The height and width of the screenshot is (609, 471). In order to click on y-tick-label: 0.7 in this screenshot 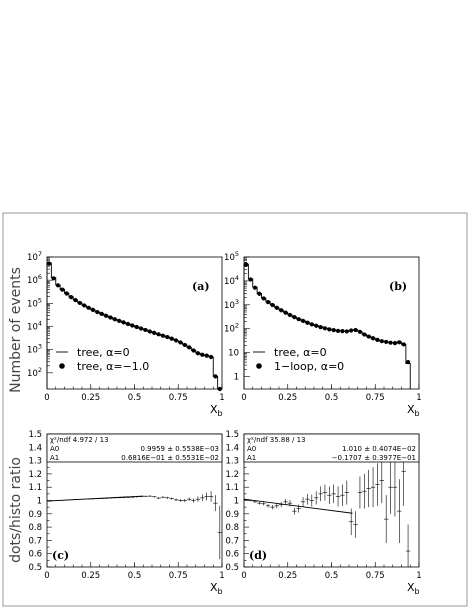, I will do `click(35, 541)`.